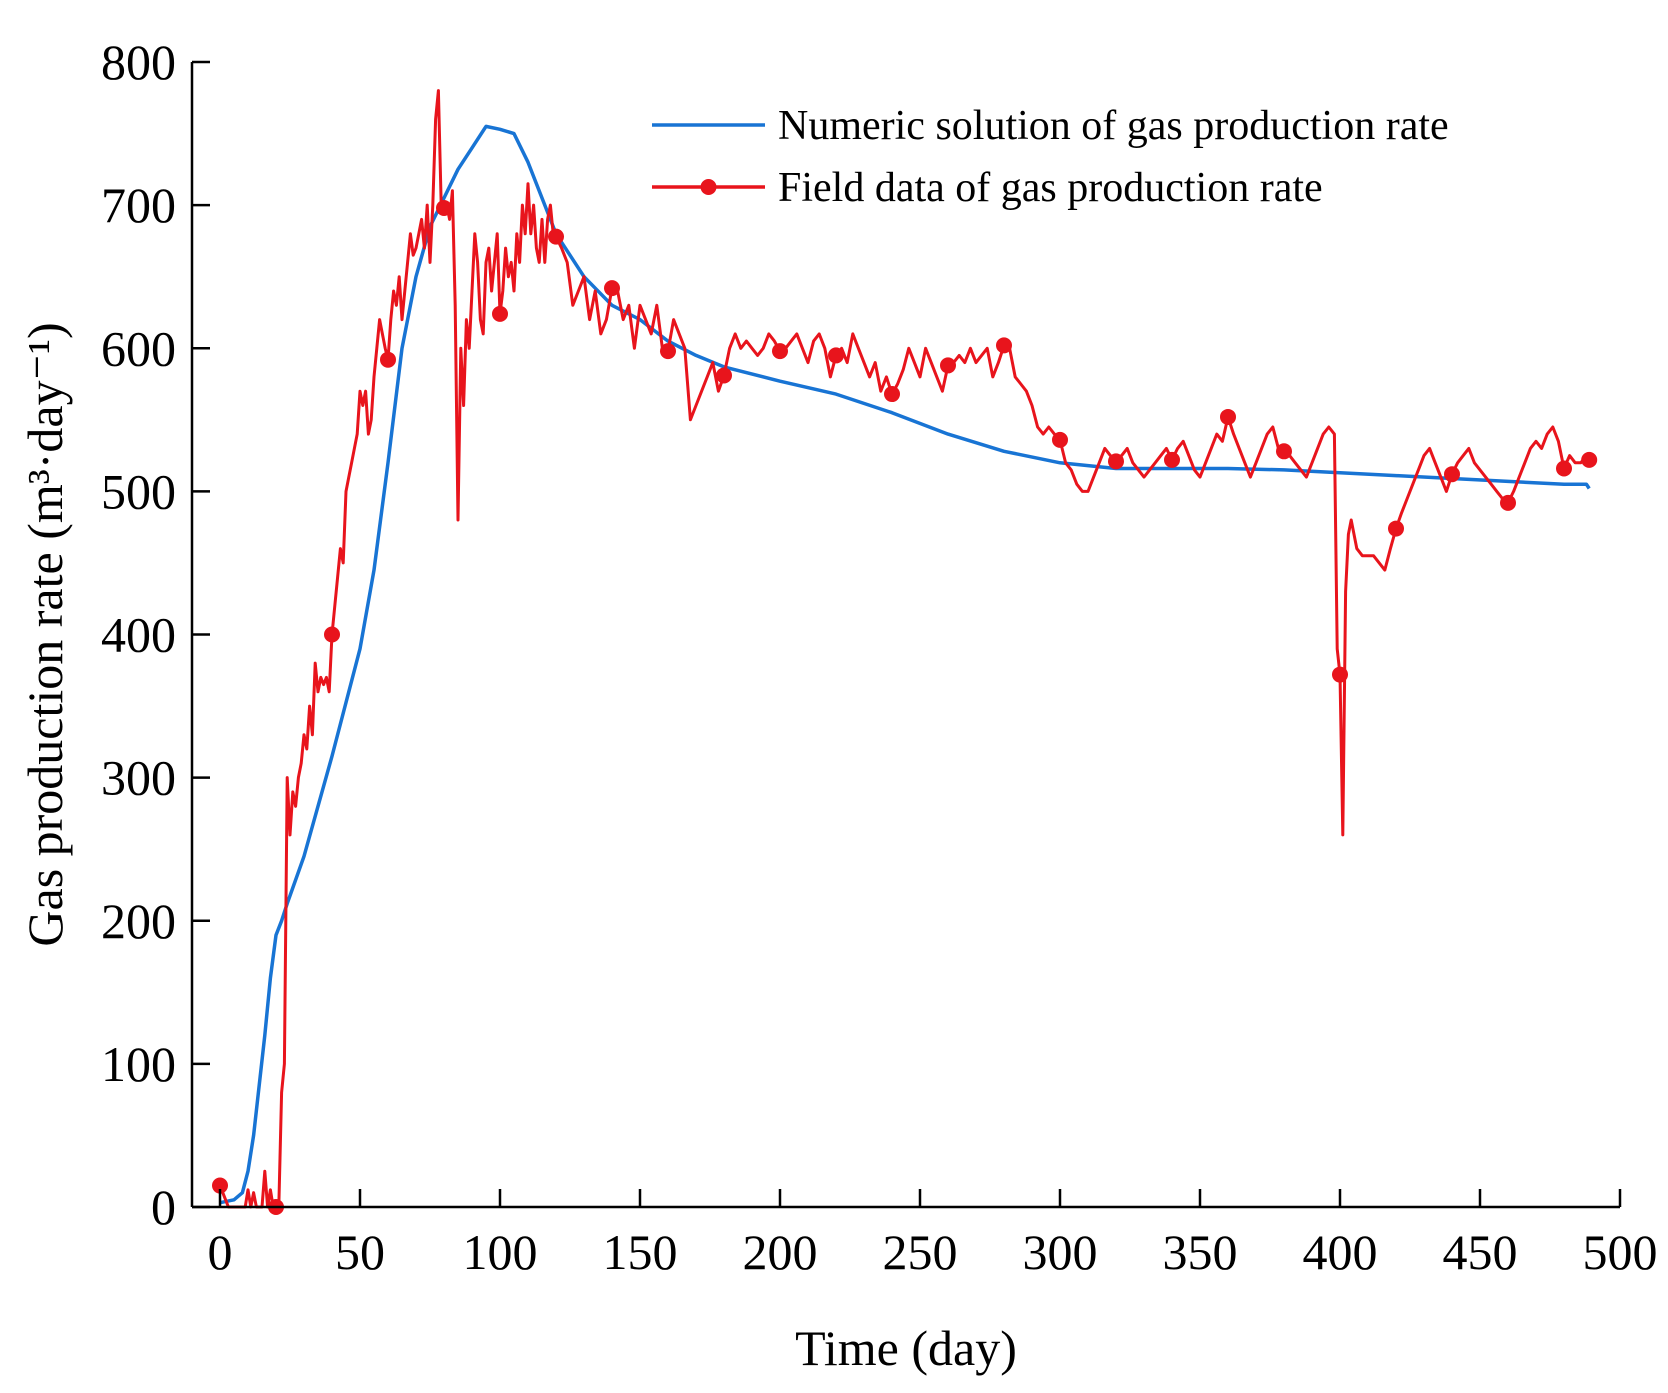  What do you see at coordinates (138, 778) in the screenshot?
I see `y-tick-label-300: 300` at bounding box center [138, 778].